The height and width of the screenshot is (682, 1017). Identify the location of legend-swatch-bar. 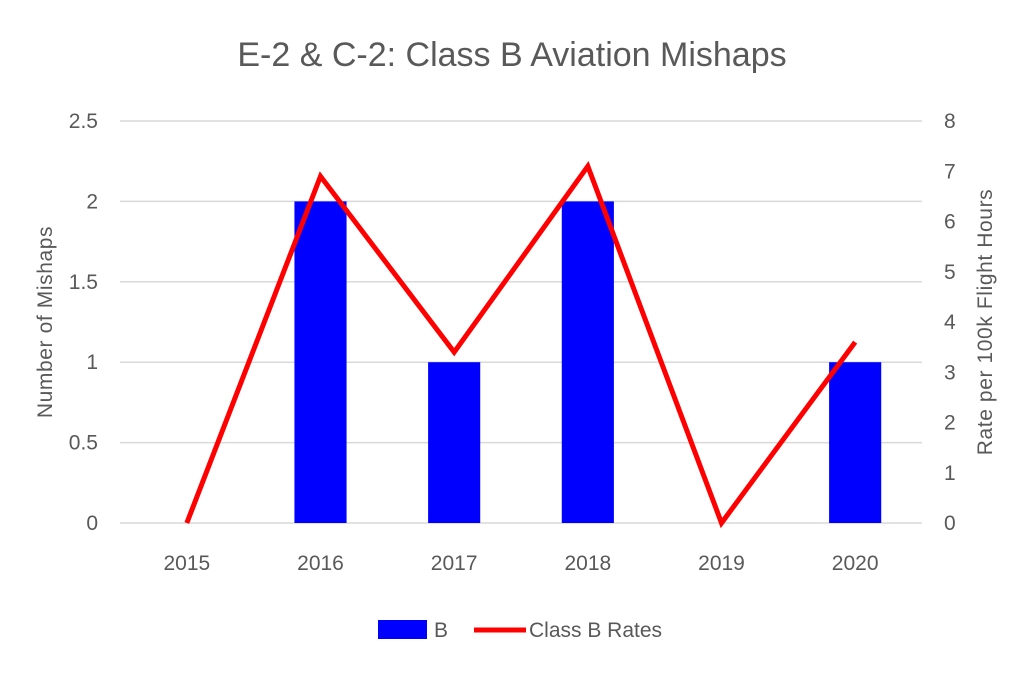
(402, 629).